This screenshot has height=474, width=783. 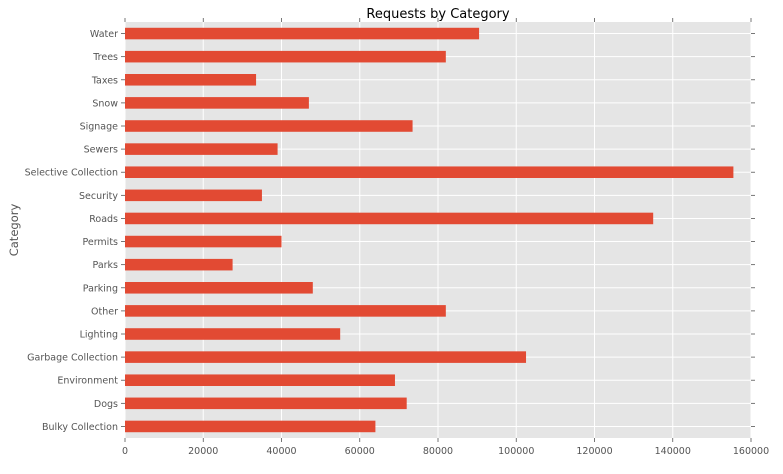 I want to click on y-tick-label: Security, so click(x=98, y=196).